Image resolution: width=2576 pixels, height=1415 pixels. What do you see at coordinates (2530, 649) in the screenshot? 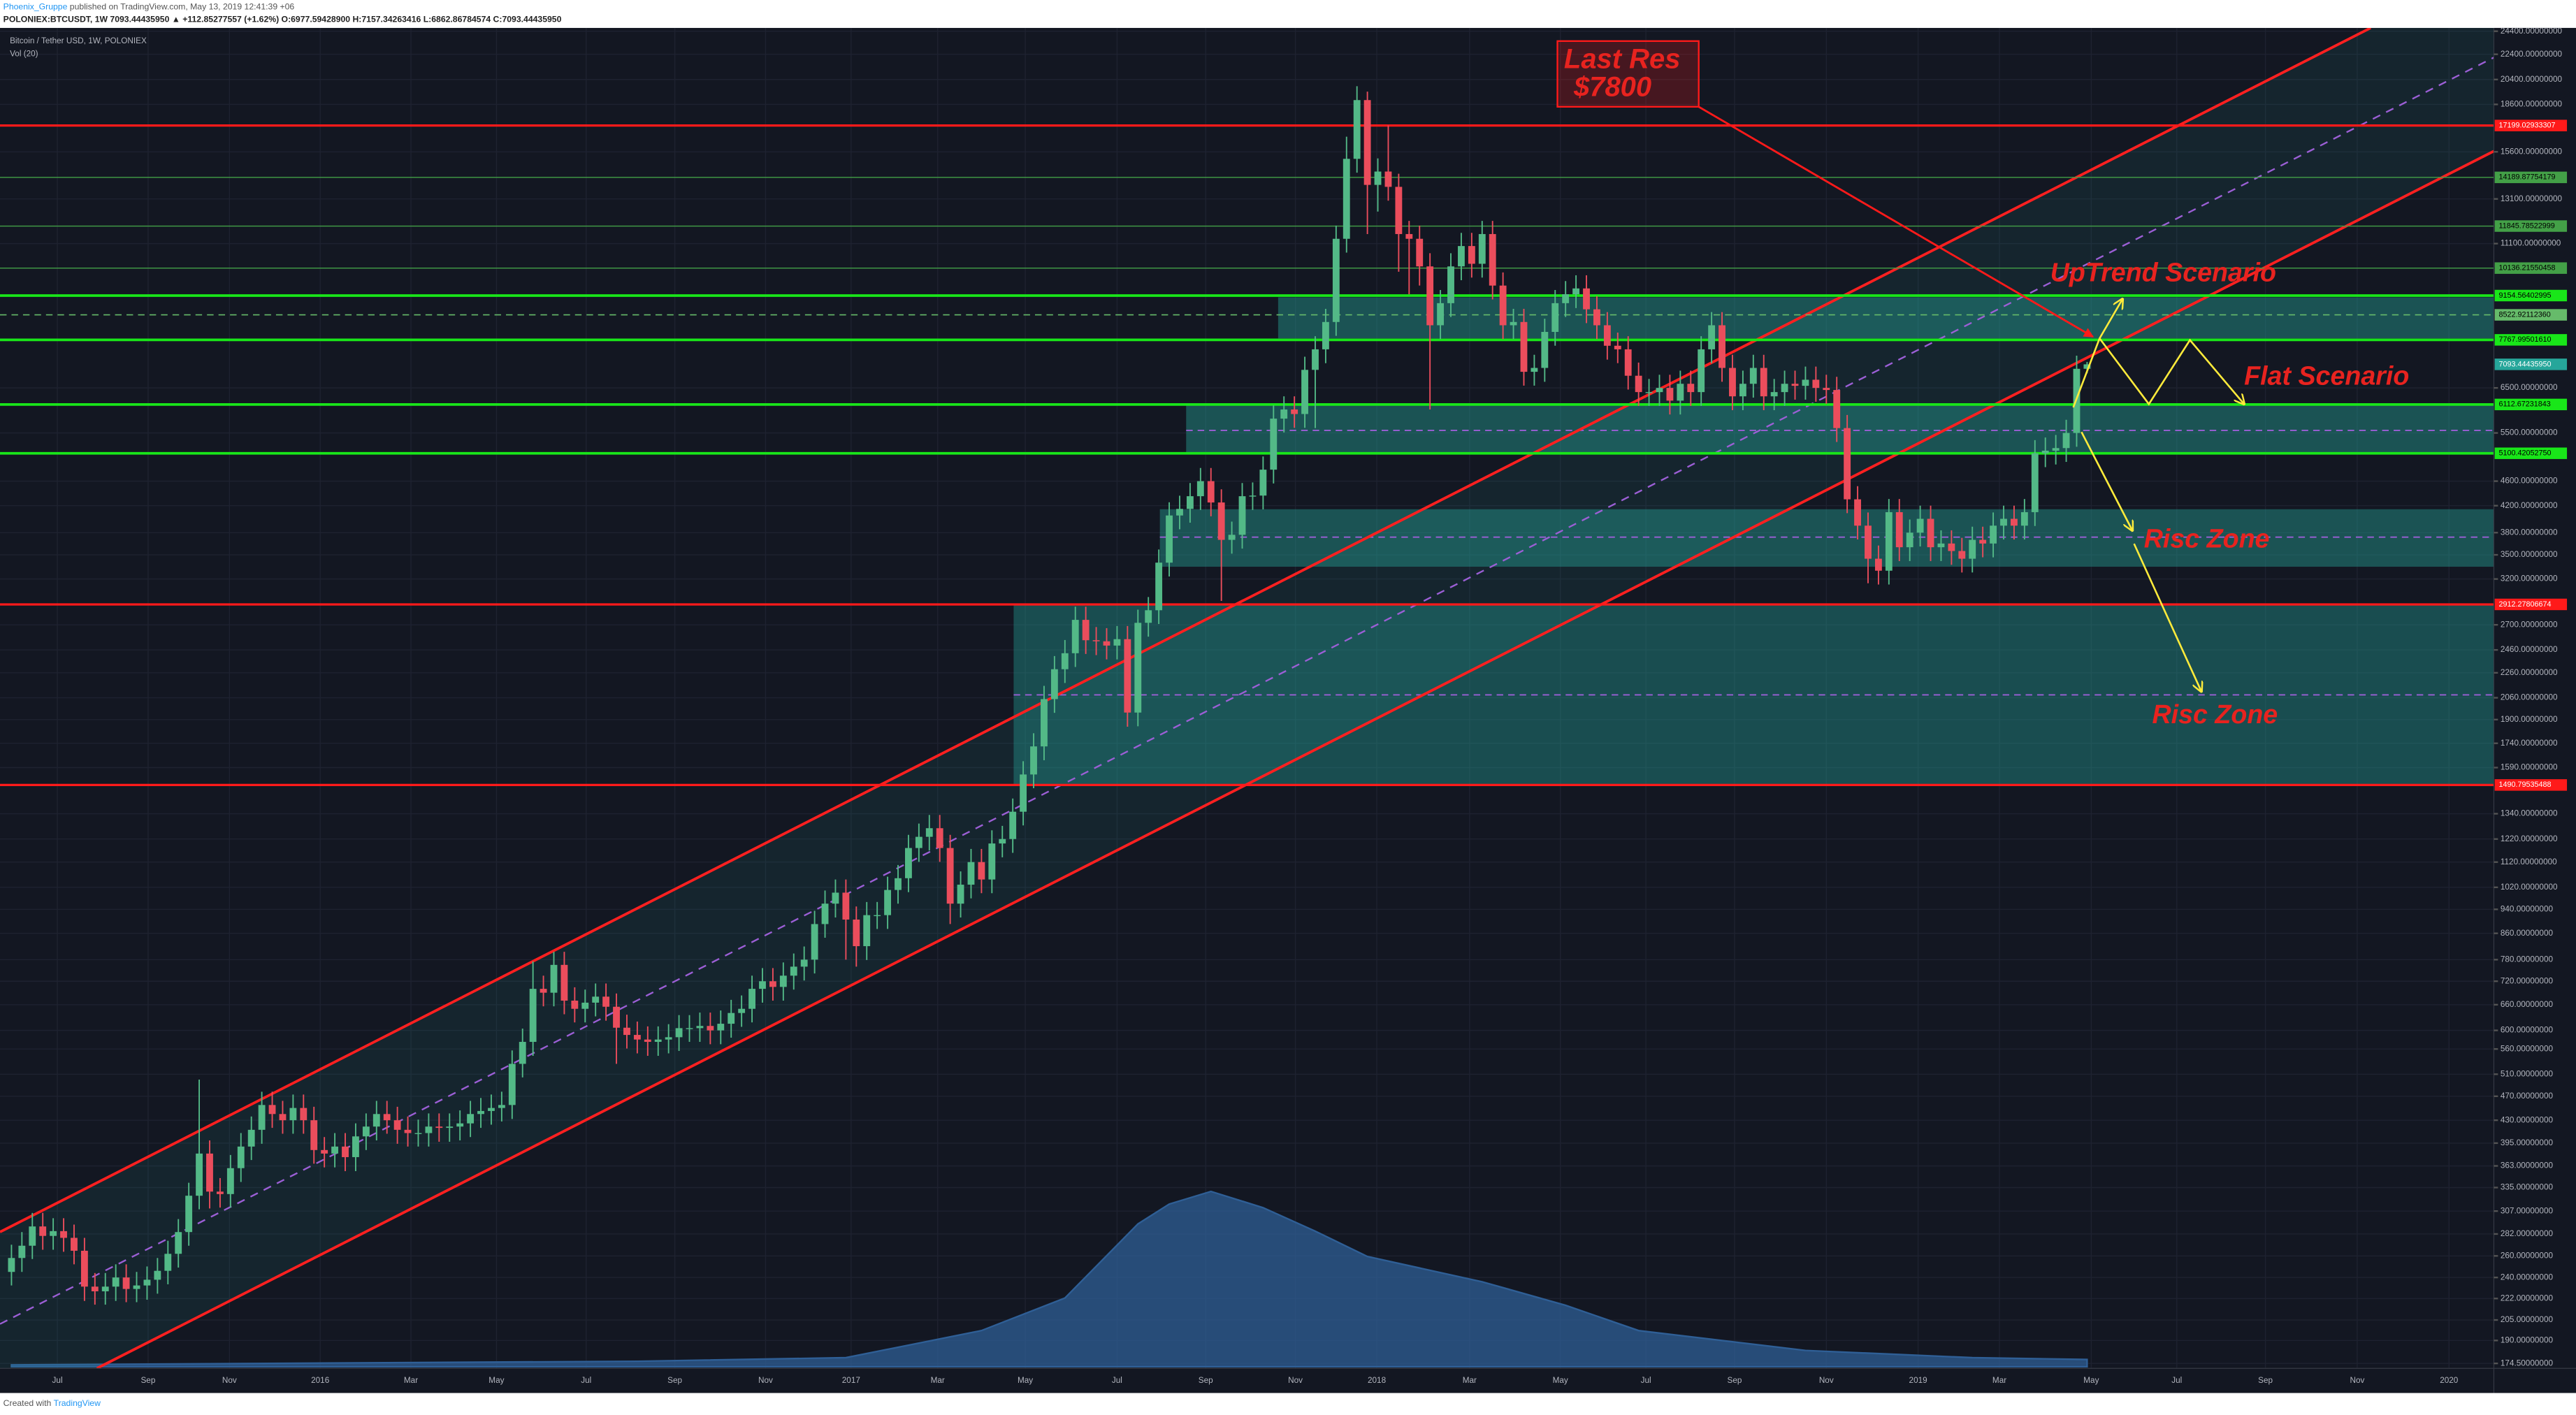
I see `y-tick-label: 2460.00000000` at bounding box center [2530, 649].